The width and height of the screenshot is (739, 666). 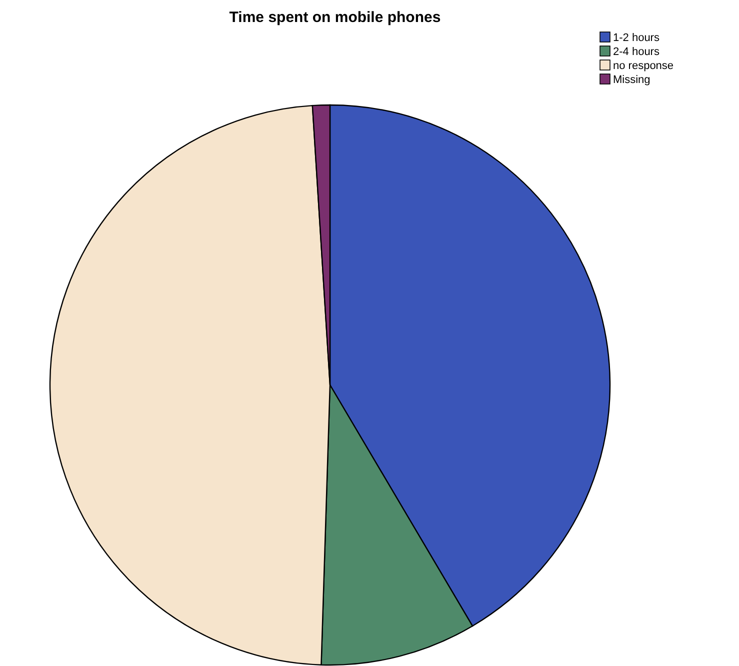 I want to click on legend-label: Missing, so click(x=631, y=80).